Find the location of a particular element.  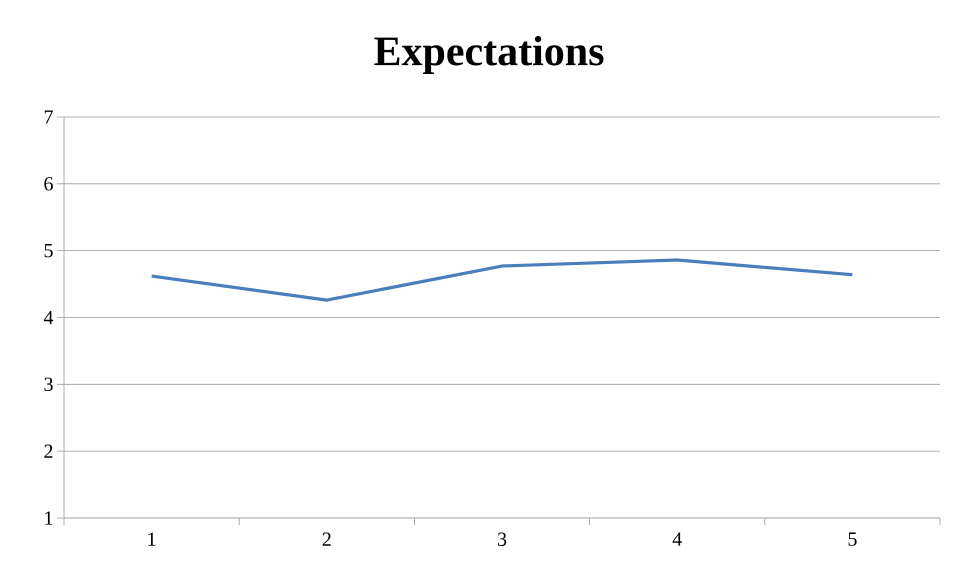

y-tick-label: 2 is located at coordinates (48, 451).